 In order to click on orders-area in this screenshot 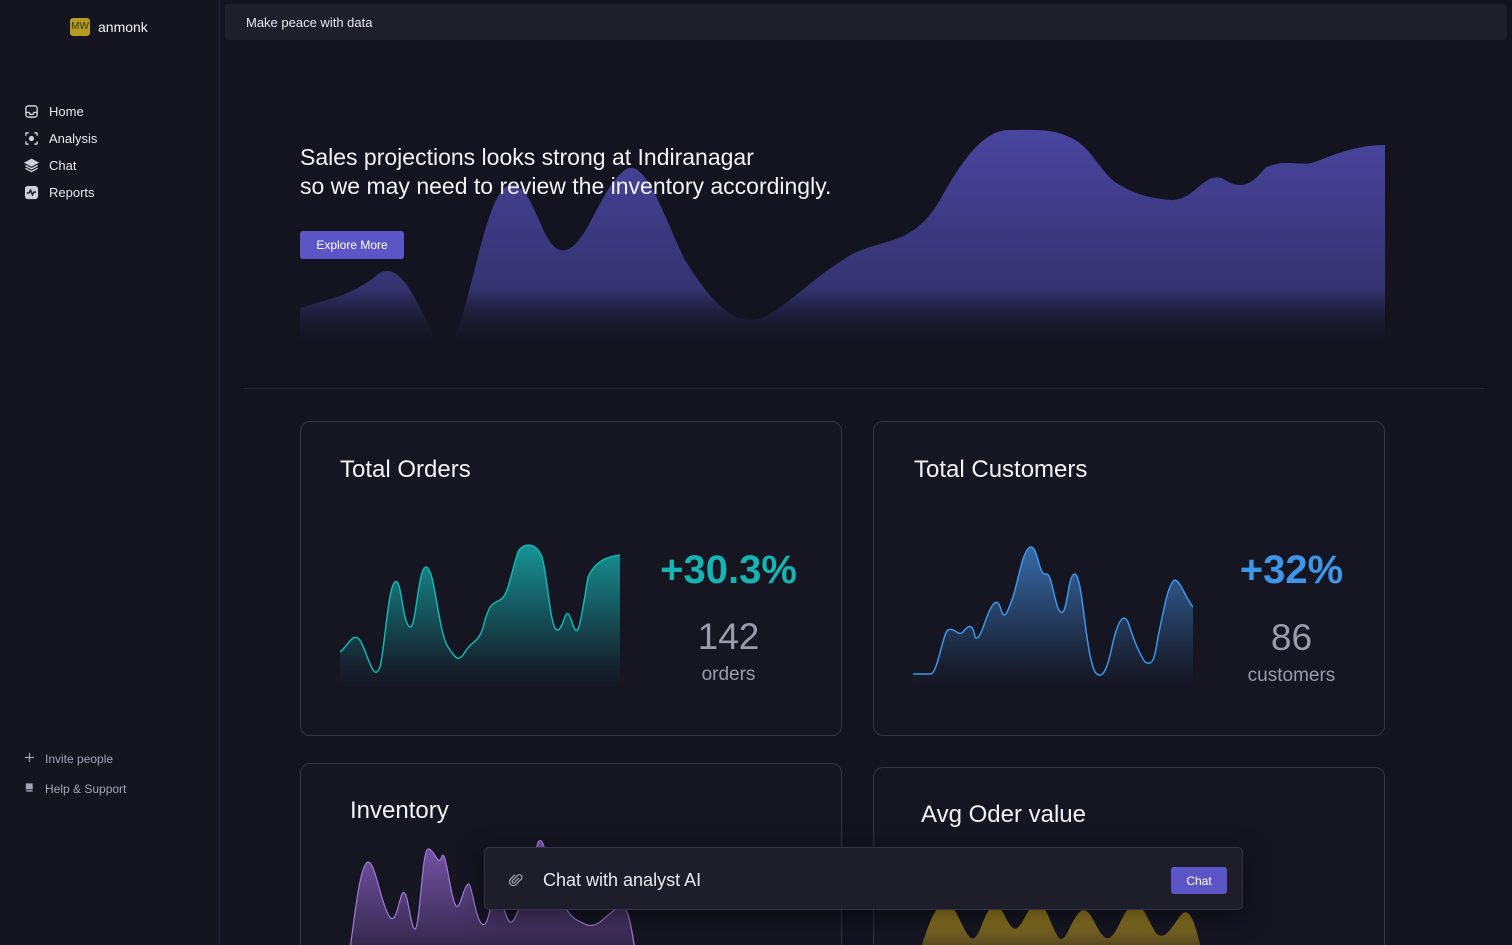, I will do `click(480, 616)`.